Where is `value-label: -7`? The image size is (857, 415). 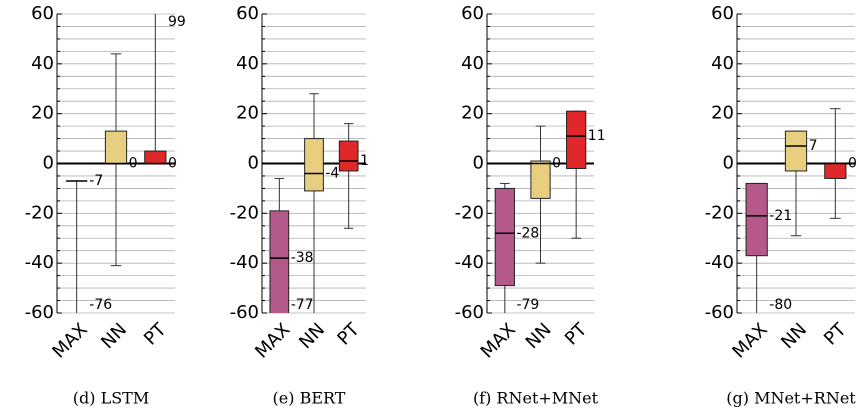 value-label: -7 is located at coordinates (96, 181).